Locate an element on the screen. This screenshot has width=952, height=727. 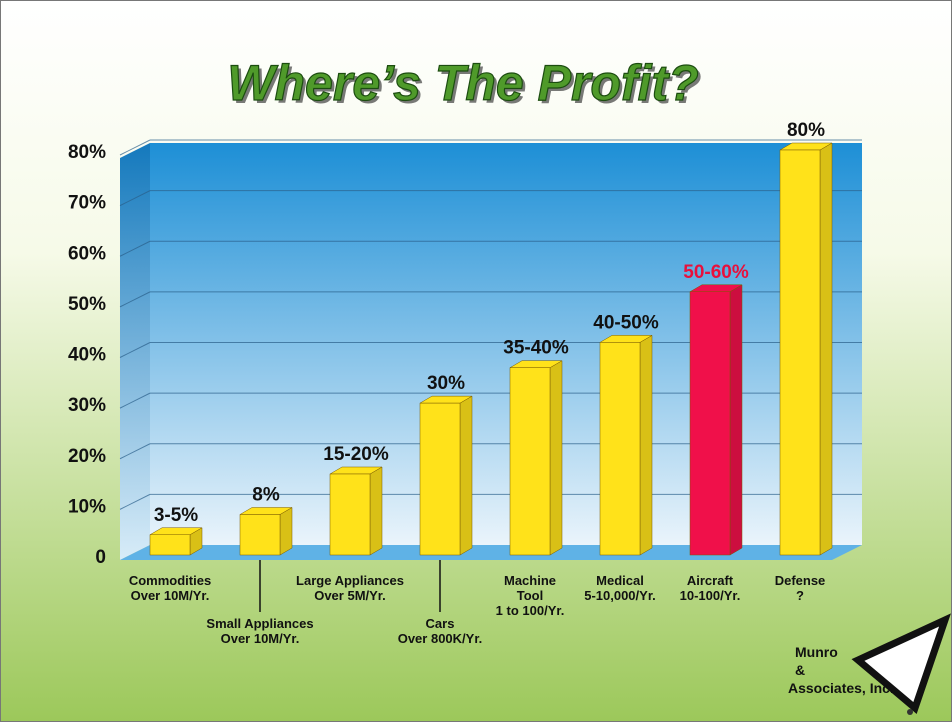
y-tick-label: 20% is located at coordinates (87, 456).